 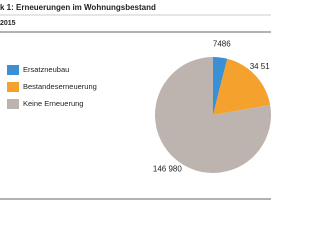 What do you see at coordinates (60, 86) in the screenshot?
I see `legend-label: Bestandeserneuerung` at bounding box center [60, 86].